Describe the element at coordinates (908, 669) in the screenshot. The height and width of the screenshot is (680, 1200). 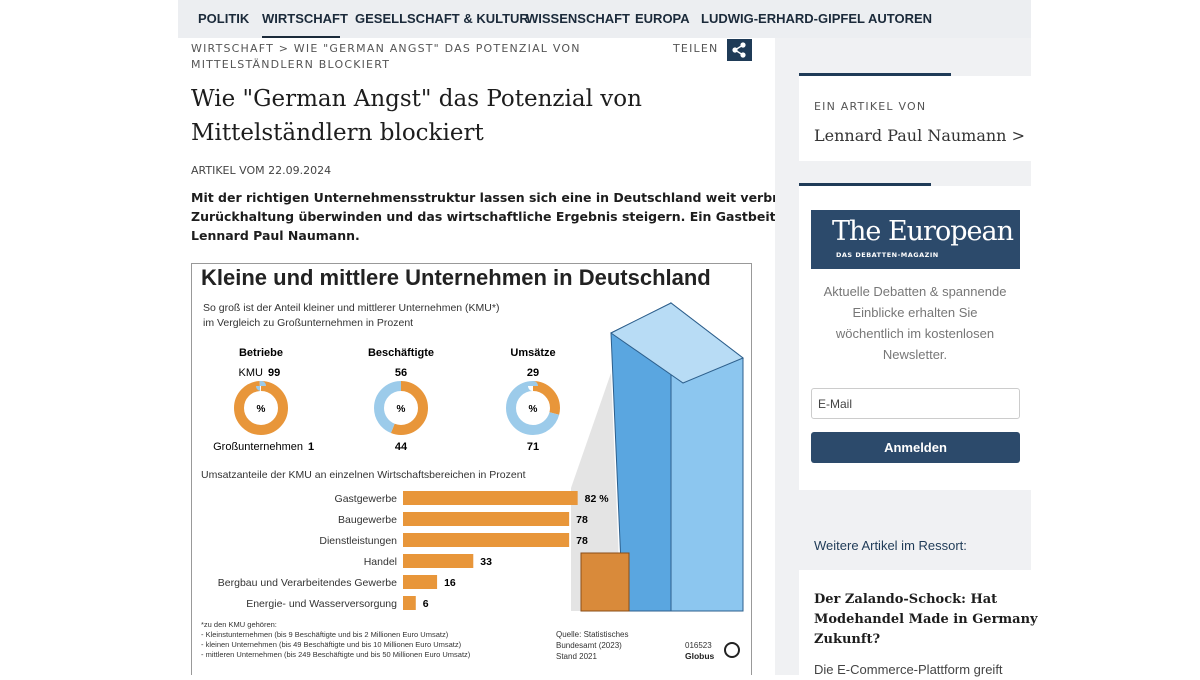
I see `teaser-text: Die E-Commerce-Plattform greift` at that location.